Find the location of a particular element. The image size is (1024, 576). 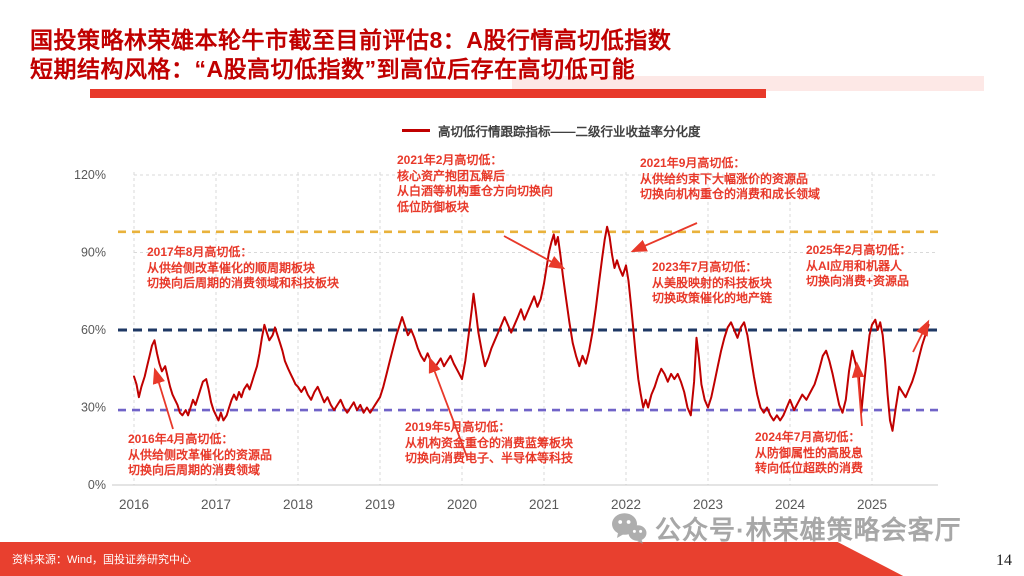

chart-legend: 高切低行情跟踪指标——二级行业收益率分化度 is located at coordinates (551, 130).